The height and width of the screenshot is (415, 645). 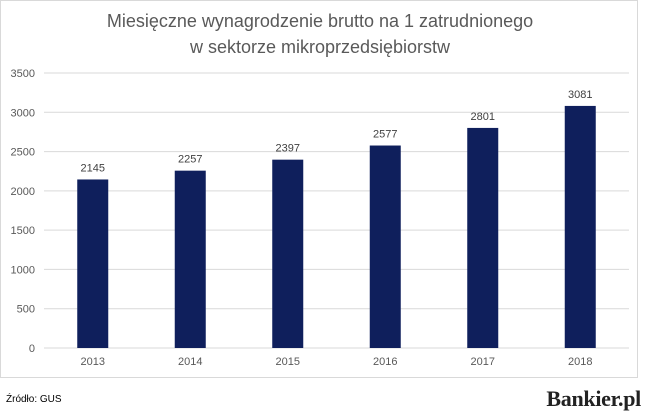 I want to click on y-tick-label-2000: 2000, so click(x=23, y=192).